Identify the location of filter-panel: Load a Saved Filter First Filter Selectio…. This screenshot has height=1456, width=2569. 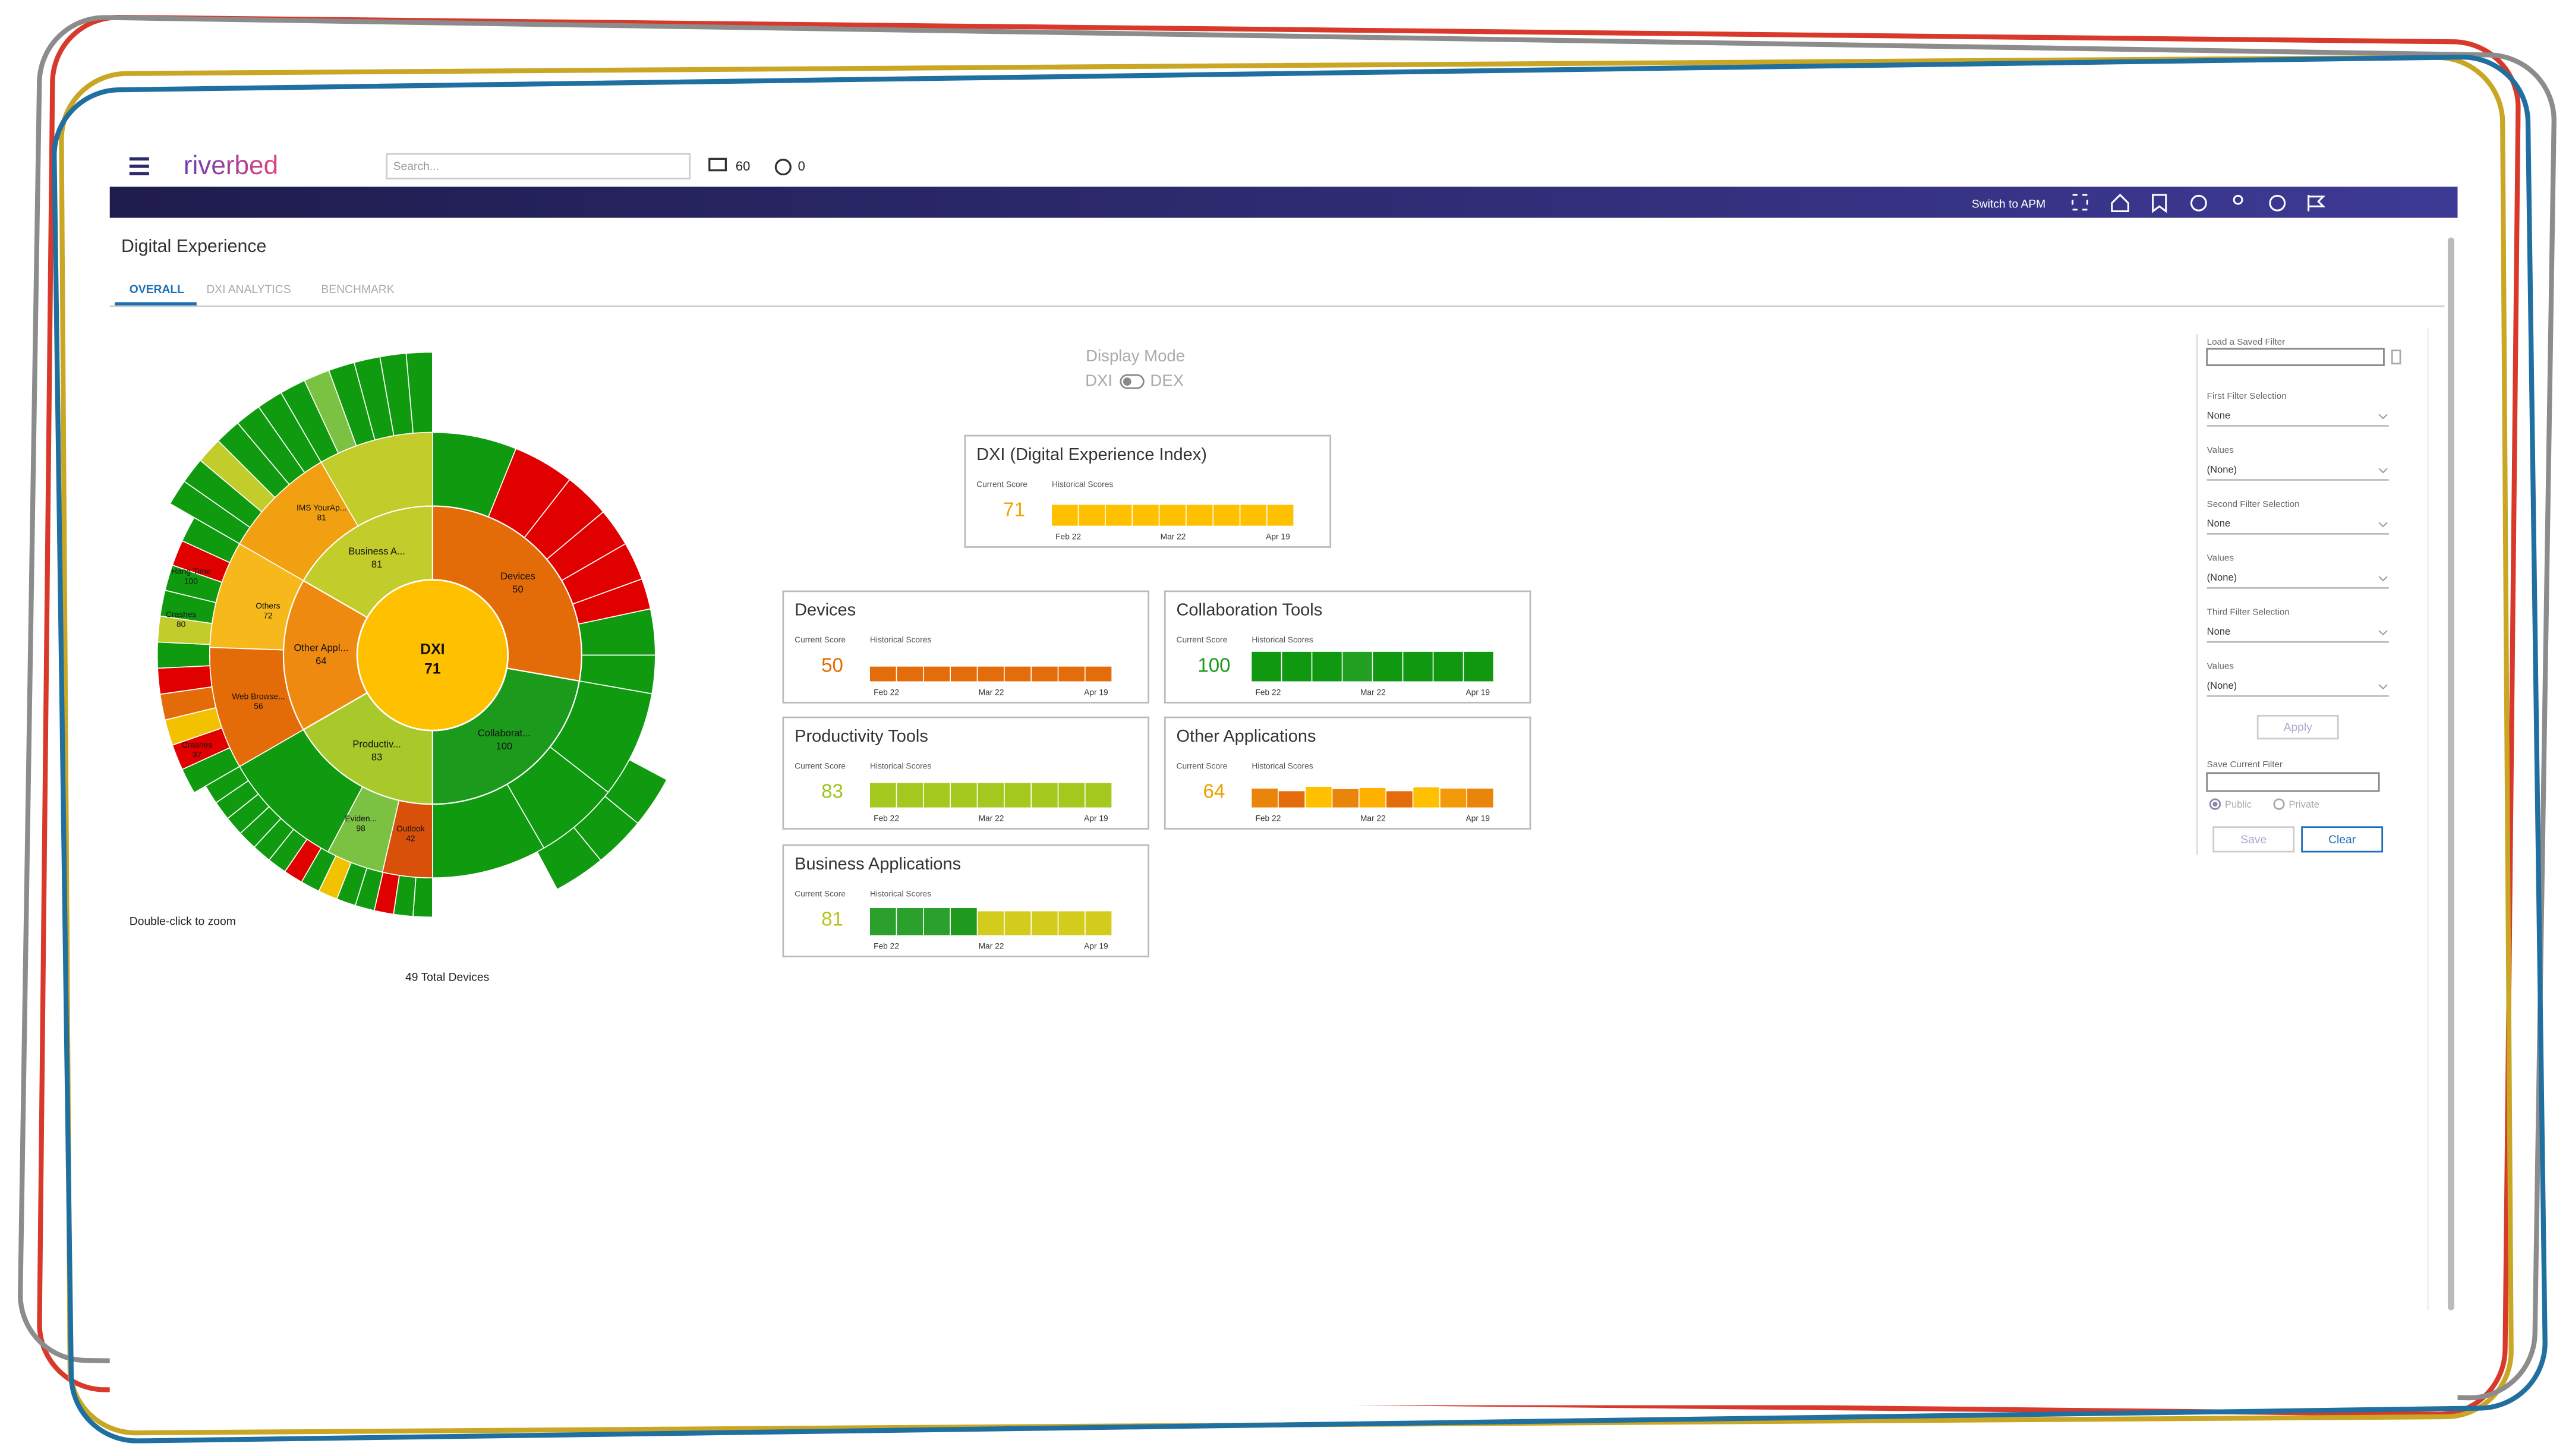
(2312, 818).